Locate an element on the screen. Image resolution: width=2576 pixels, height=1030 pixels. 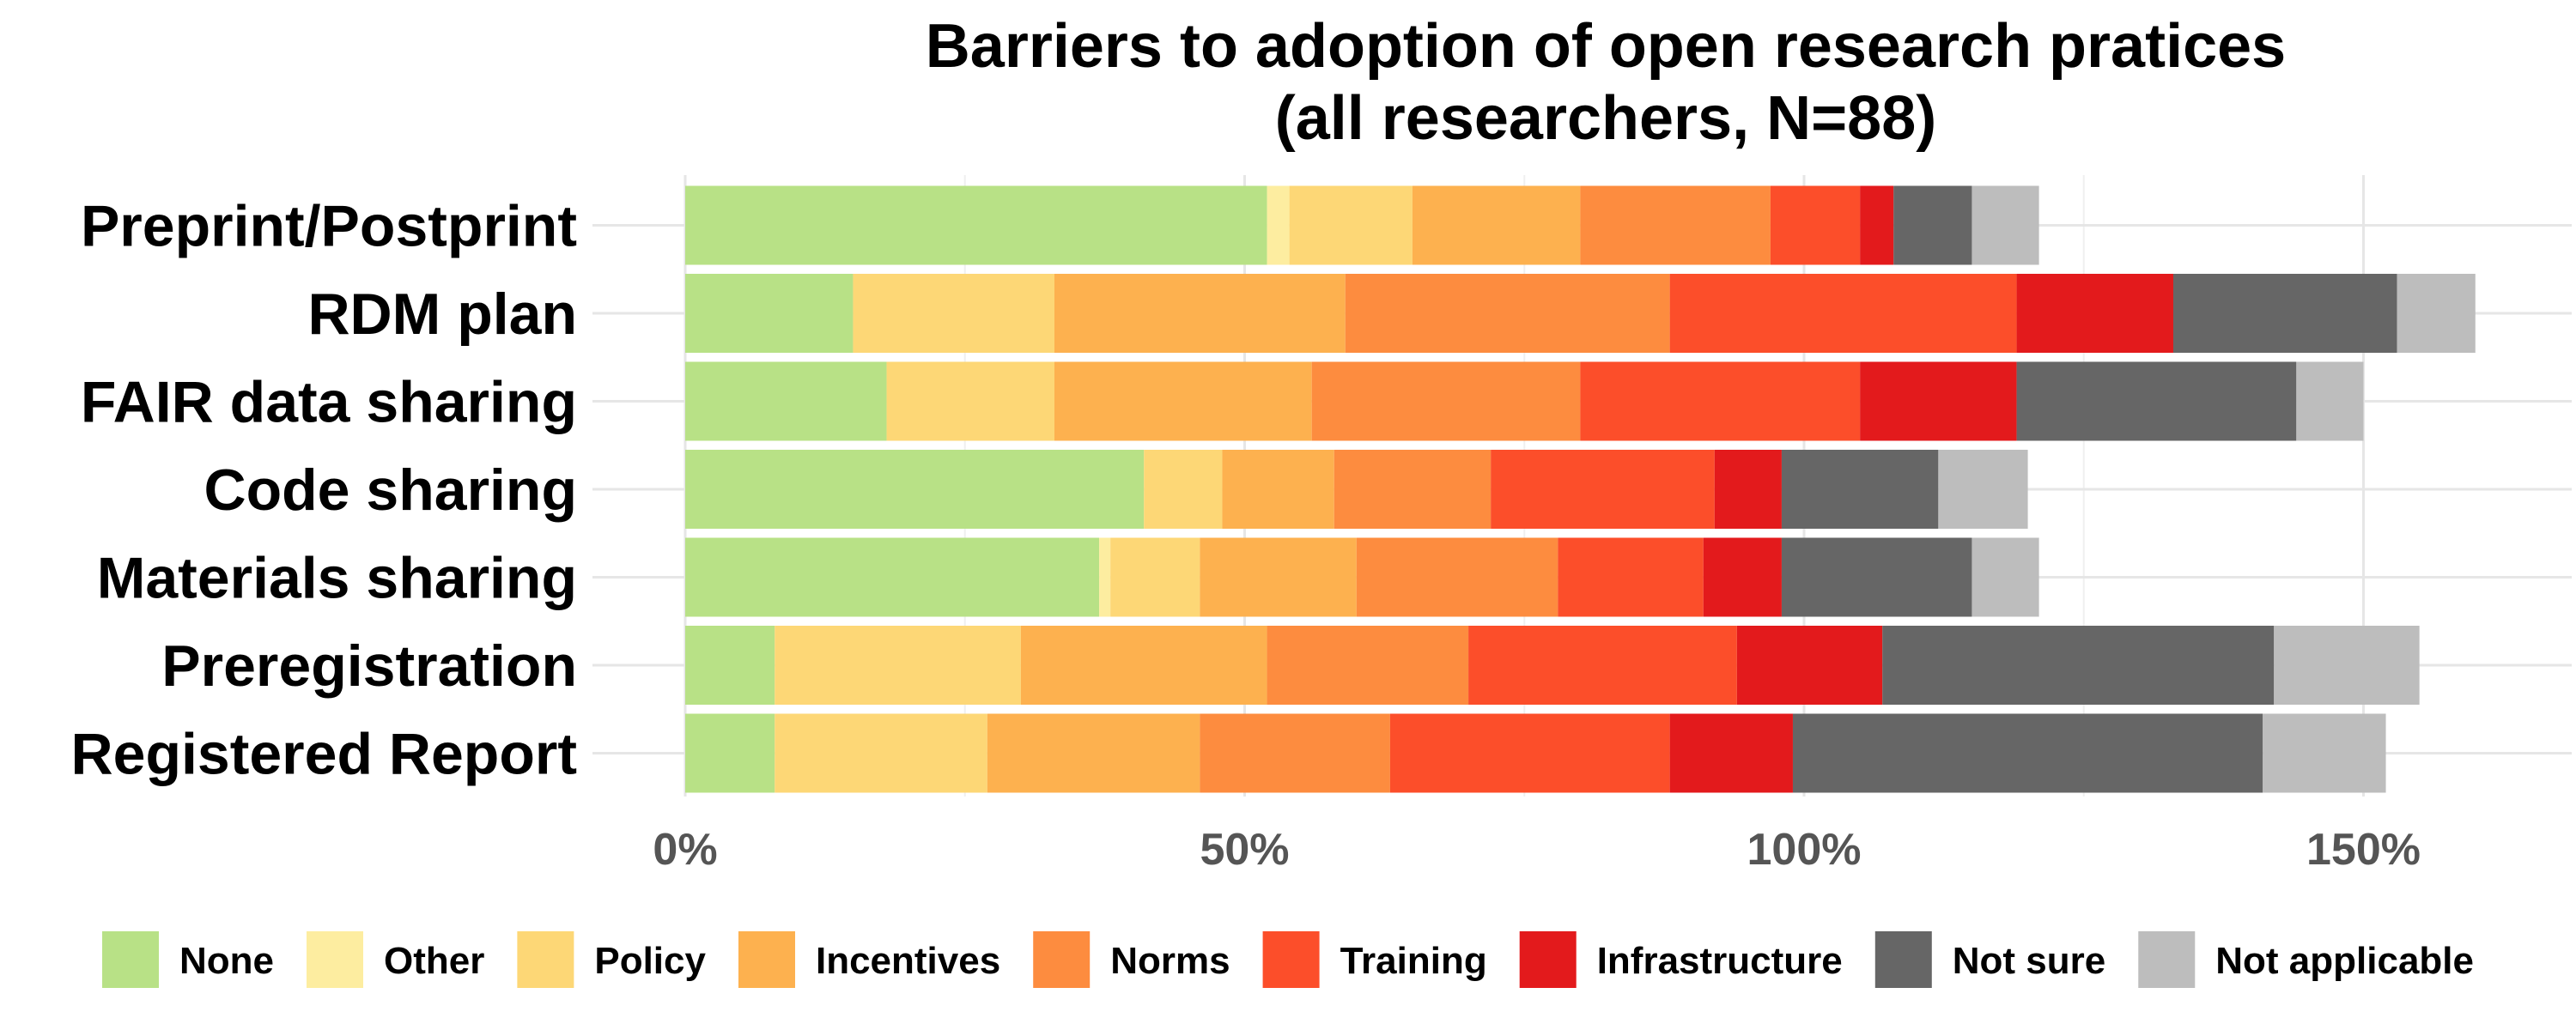
bar-materials-sharing-incentives is located at coordinates (1279, 577).